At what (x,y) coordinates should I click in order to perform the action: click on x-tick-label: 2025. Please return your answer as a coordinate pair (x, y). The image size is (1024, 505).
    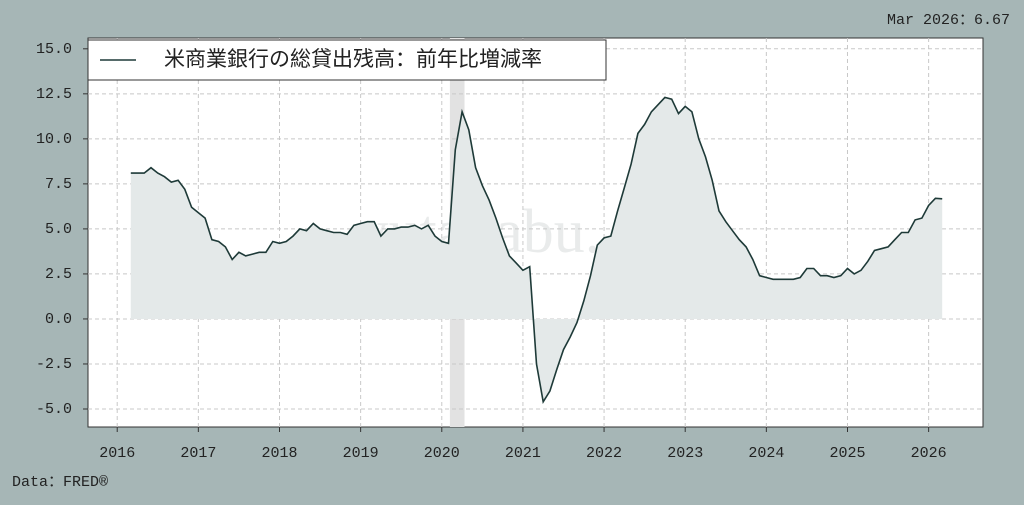
    Looking at the image, I should click on (847, 453).